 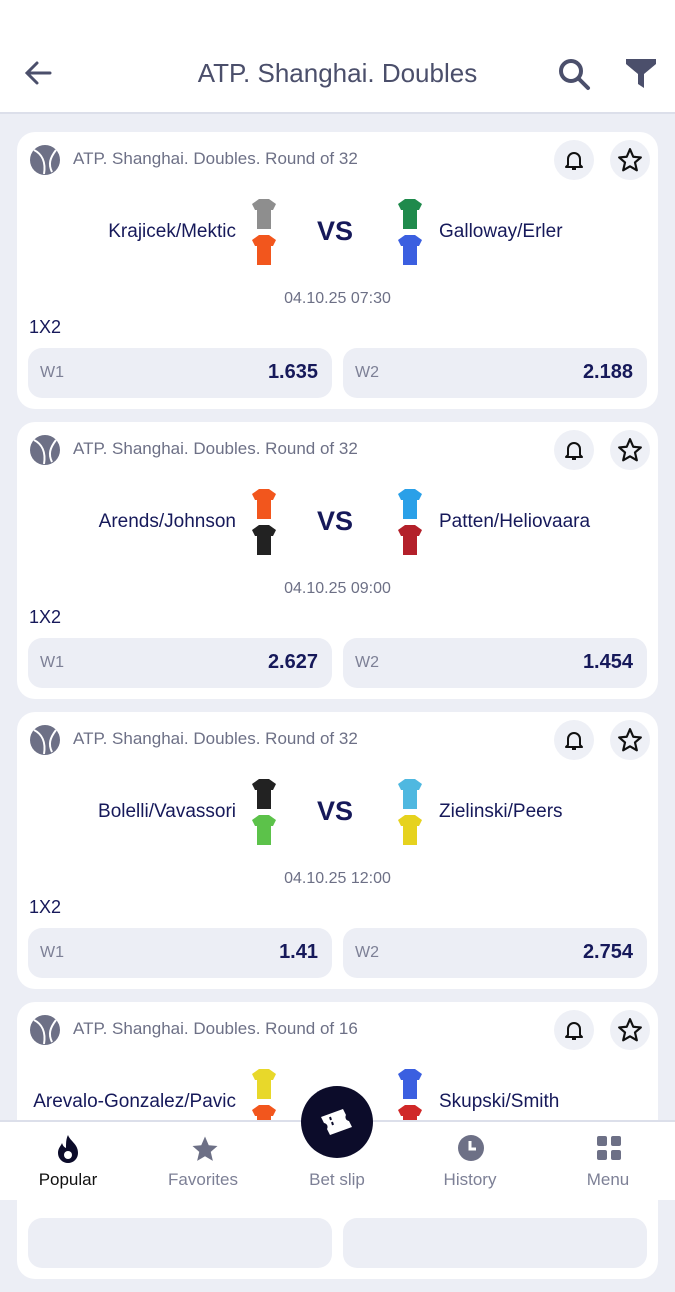 What do you see at coordinates (292, 662) in the screenshot?
I see `odd-value: 2.627` at bounding box center [292, 662].